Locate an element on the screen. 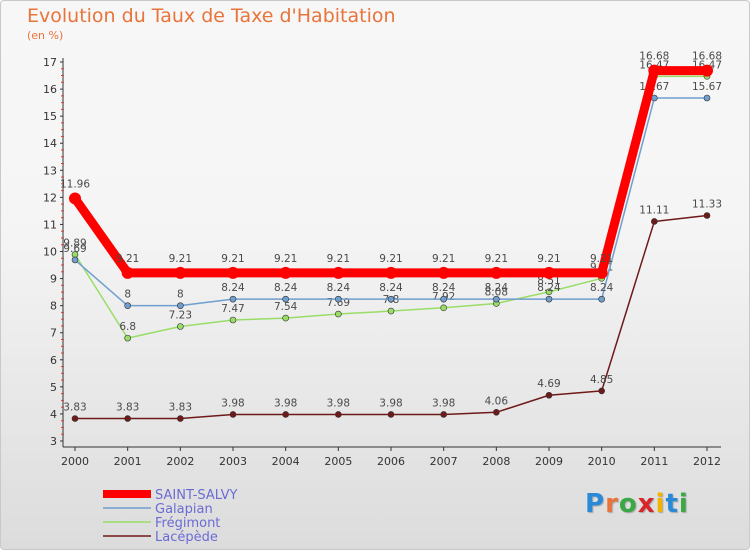  x-tick-label: 2003 is located at coordinates (233, 461).